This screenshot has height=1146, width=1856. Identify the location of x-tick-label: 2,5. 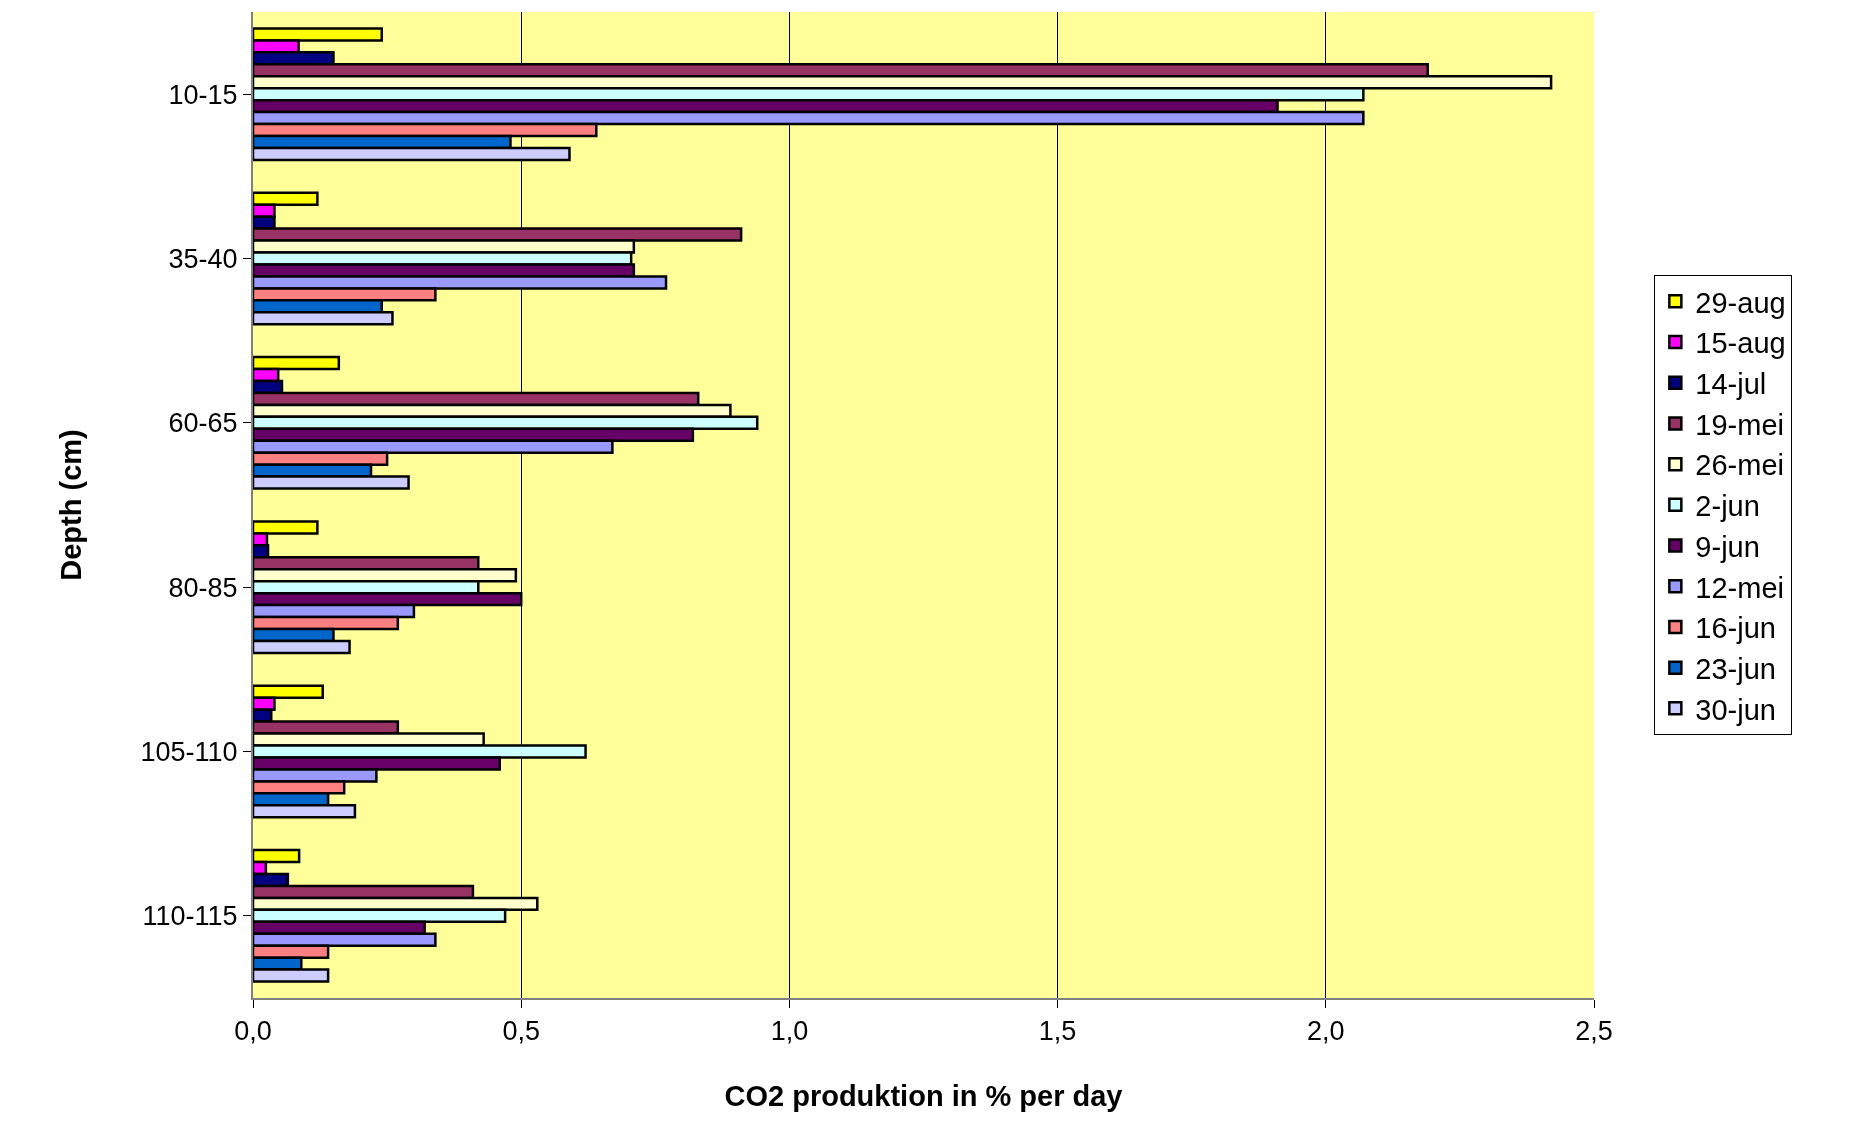
(1594, 1031).